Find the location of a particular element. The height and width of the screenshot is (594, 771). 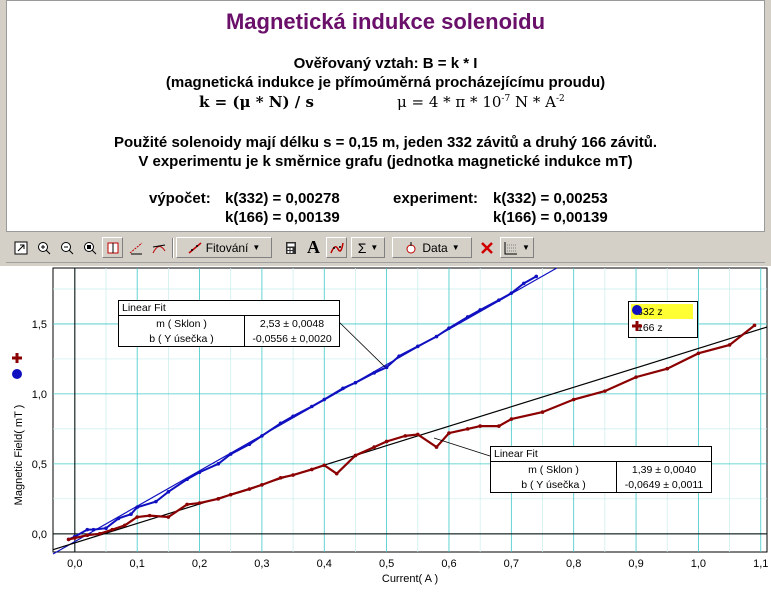

curve-fit-icon is located at coordinates (336, 247).